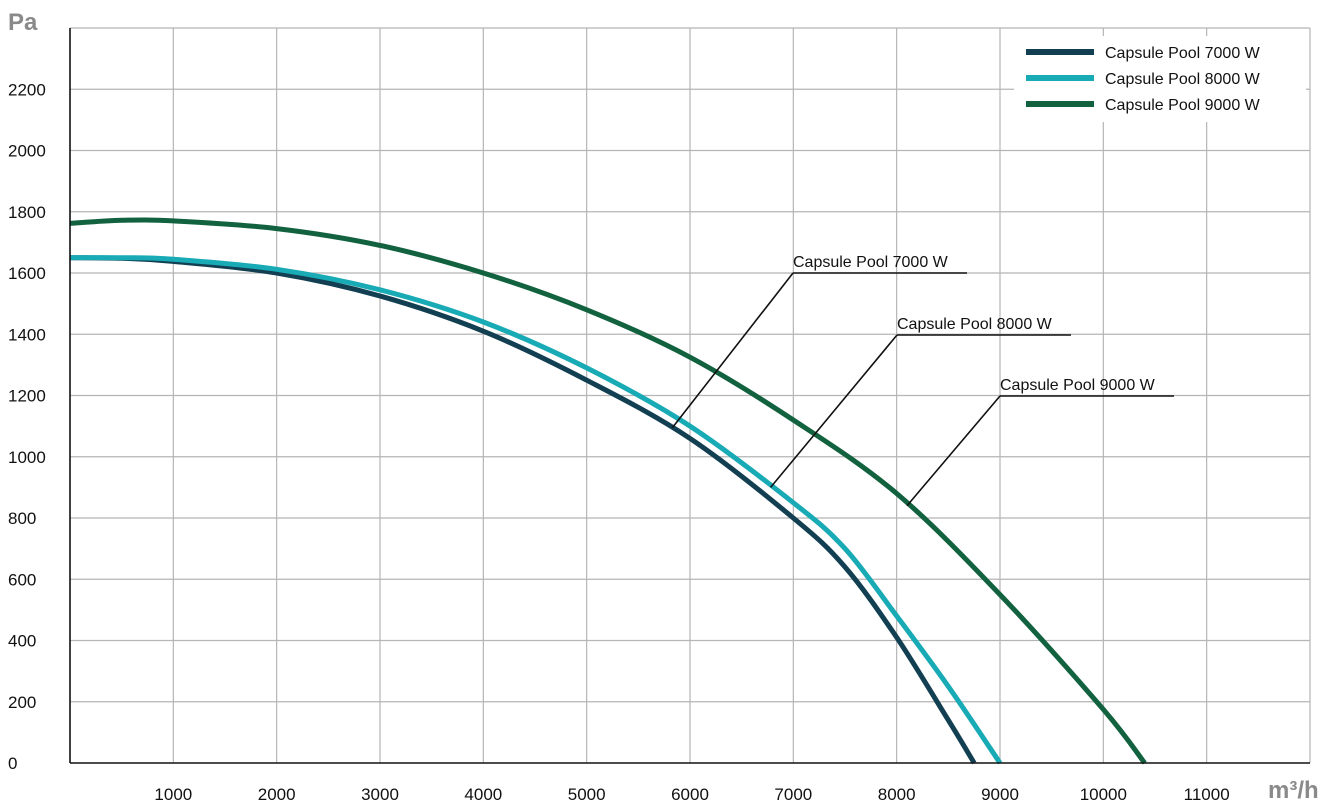 Image resolution: width=1344 pixels, height=805 pixels. Describe the element at coordinates (975, 324) in the screenshot. I see `annotation-label: Capsule Pool 8000 W` at that location.